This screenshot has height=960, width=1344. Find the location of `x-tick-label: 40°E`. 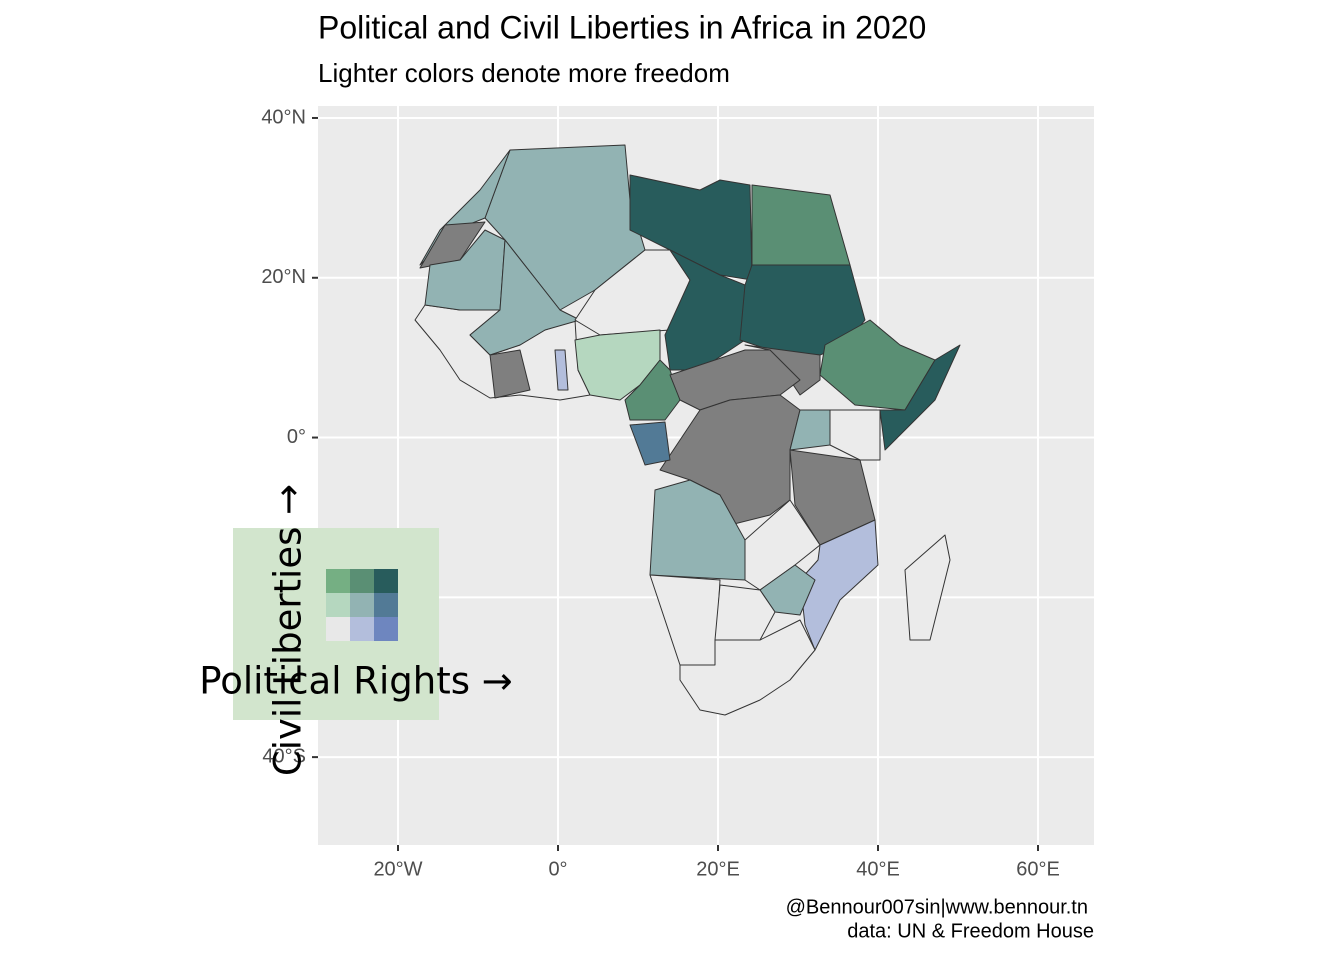

x-tick-label: 40°E is located at coordinates (878, 869).